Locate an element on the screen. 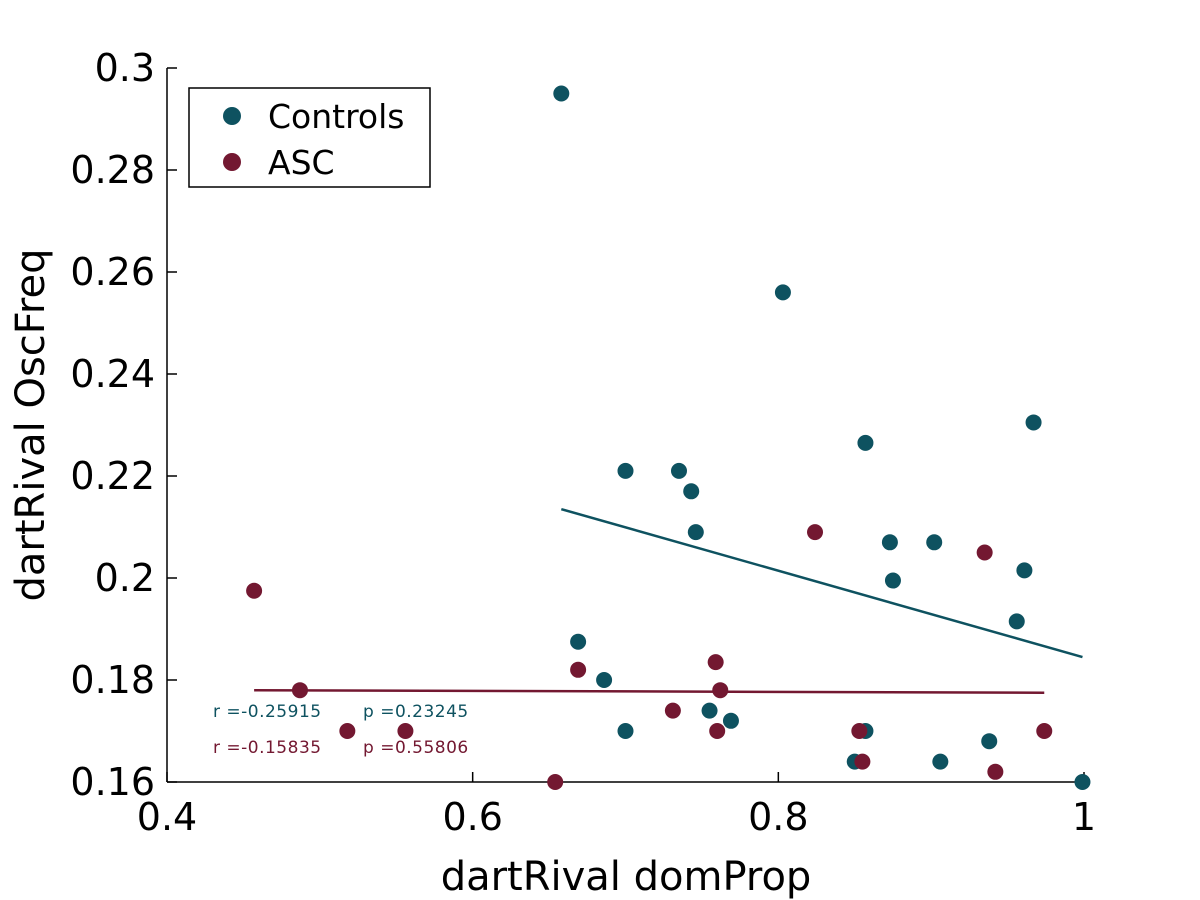 The width and height of the screenshot is (1200, 900). fit-lines is located at coordinates (668, 600).